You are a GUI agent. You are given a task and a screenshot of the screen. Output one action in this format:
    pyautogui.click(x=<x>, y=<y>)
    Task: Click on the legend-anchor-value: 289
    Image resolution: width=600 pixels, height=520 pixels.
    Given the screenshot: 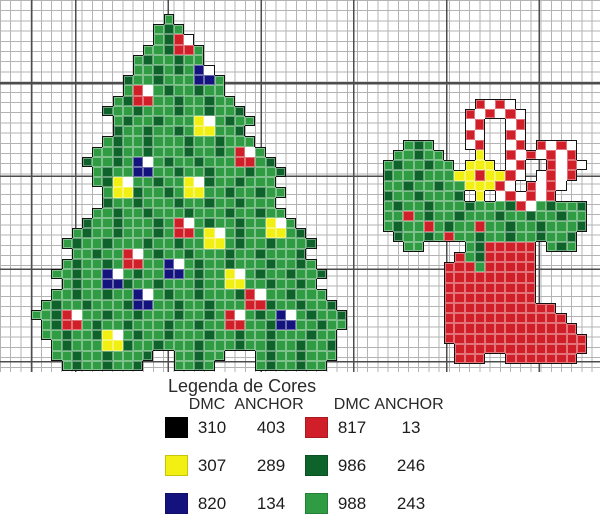 What is the action you would take?
    pyautogui.click(x=271, y=465)
    